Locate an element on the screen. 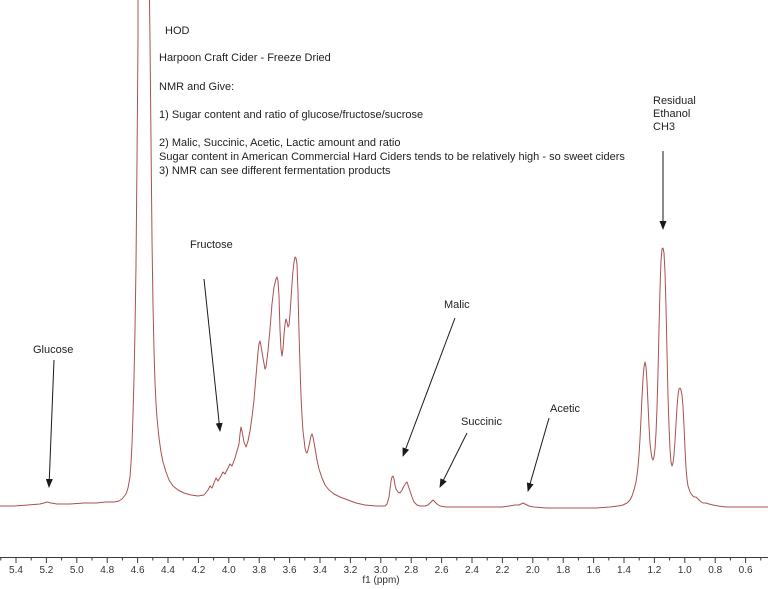 The image size is (768, 589). x-axis-tick-label: 3.2 is located at coordinates (350, 570).